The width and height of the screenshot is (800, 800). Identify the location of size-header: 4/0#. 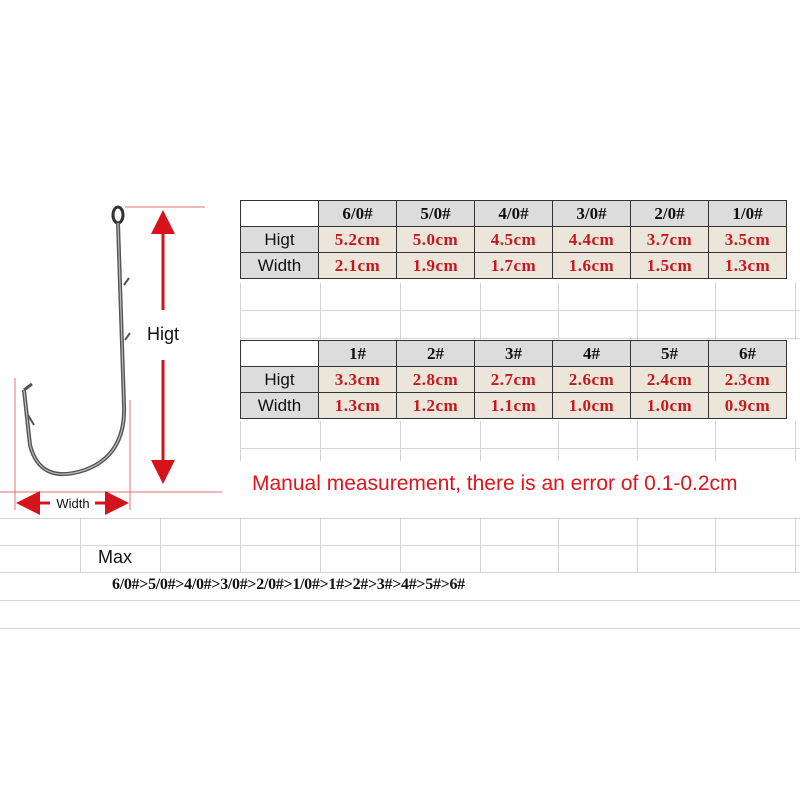
(513, 213).